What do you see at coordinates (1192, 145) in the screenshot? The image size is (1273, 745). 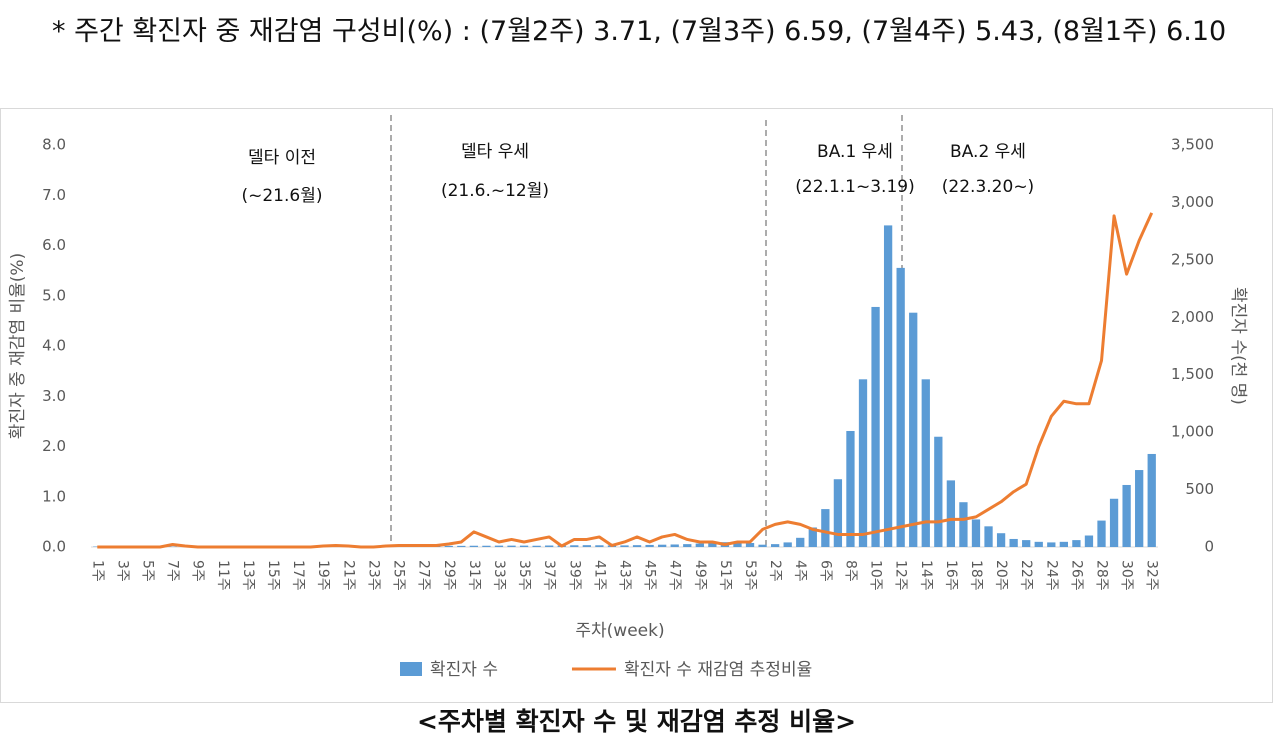 I see `y2-tick-label: 3,500` at bounding box center [1192, 145].